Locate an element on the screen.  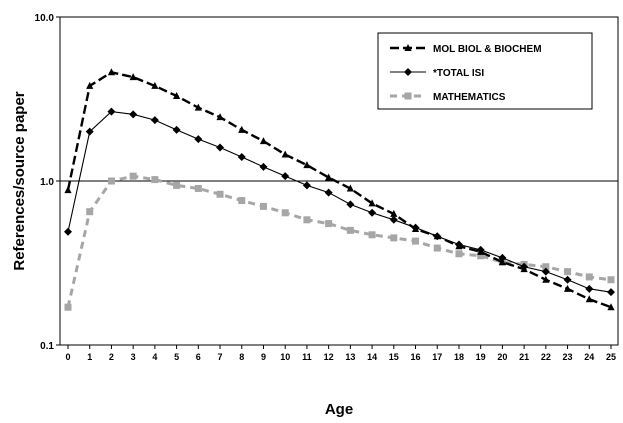
x-tick-label: 8 is located at coordinates (241, 357).